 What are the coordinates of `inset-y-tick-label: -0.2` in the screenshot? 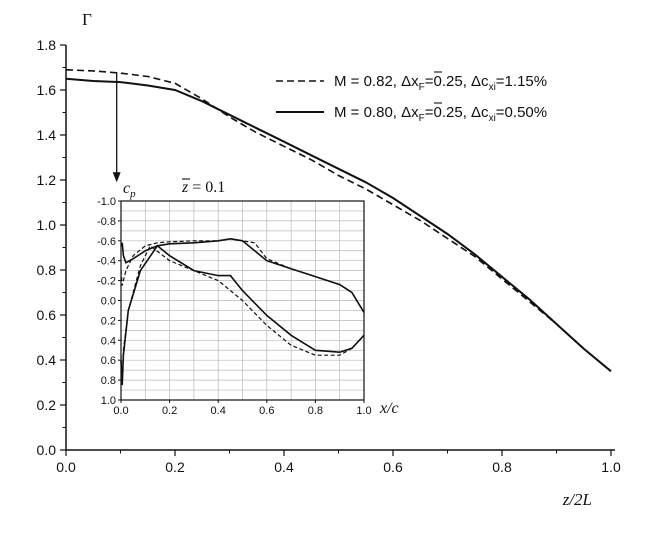 It's located at (106, 282).